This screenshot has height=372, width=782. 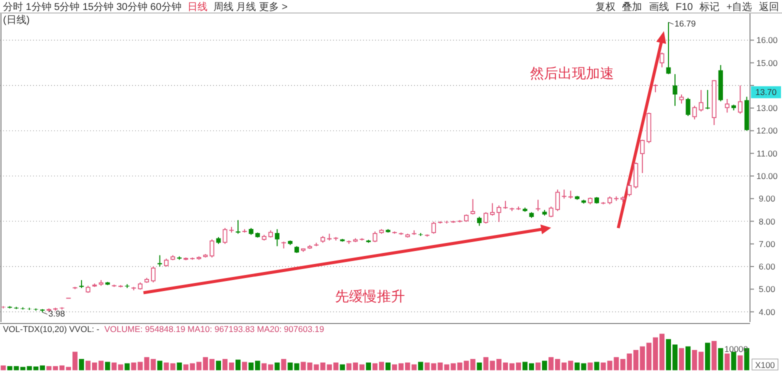 I want to click on y-tick-label: 10.00, so click(x=767, y=175).